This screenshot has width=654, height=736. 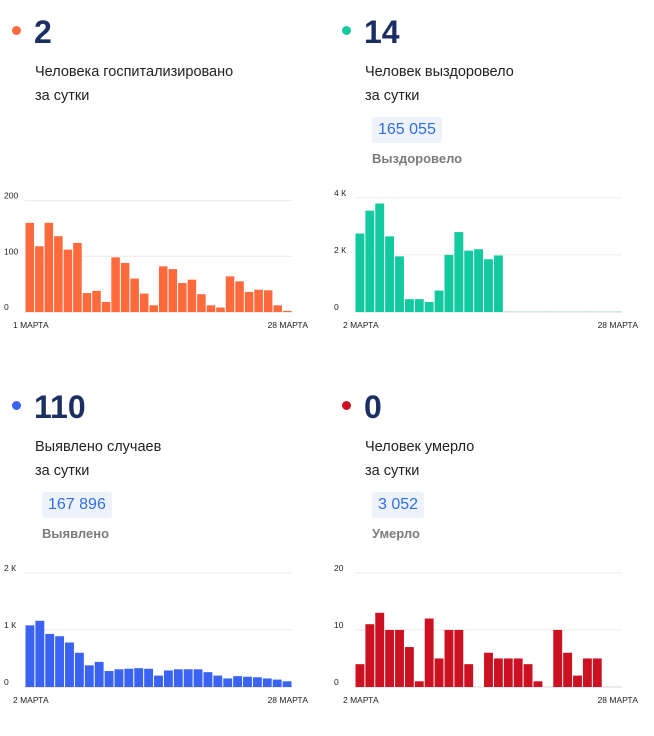 What do you see at coordinates (98, 447) in the screenshot?
I see `caption-line-1: Выявлено случаев` at bounding box center [98, 447].